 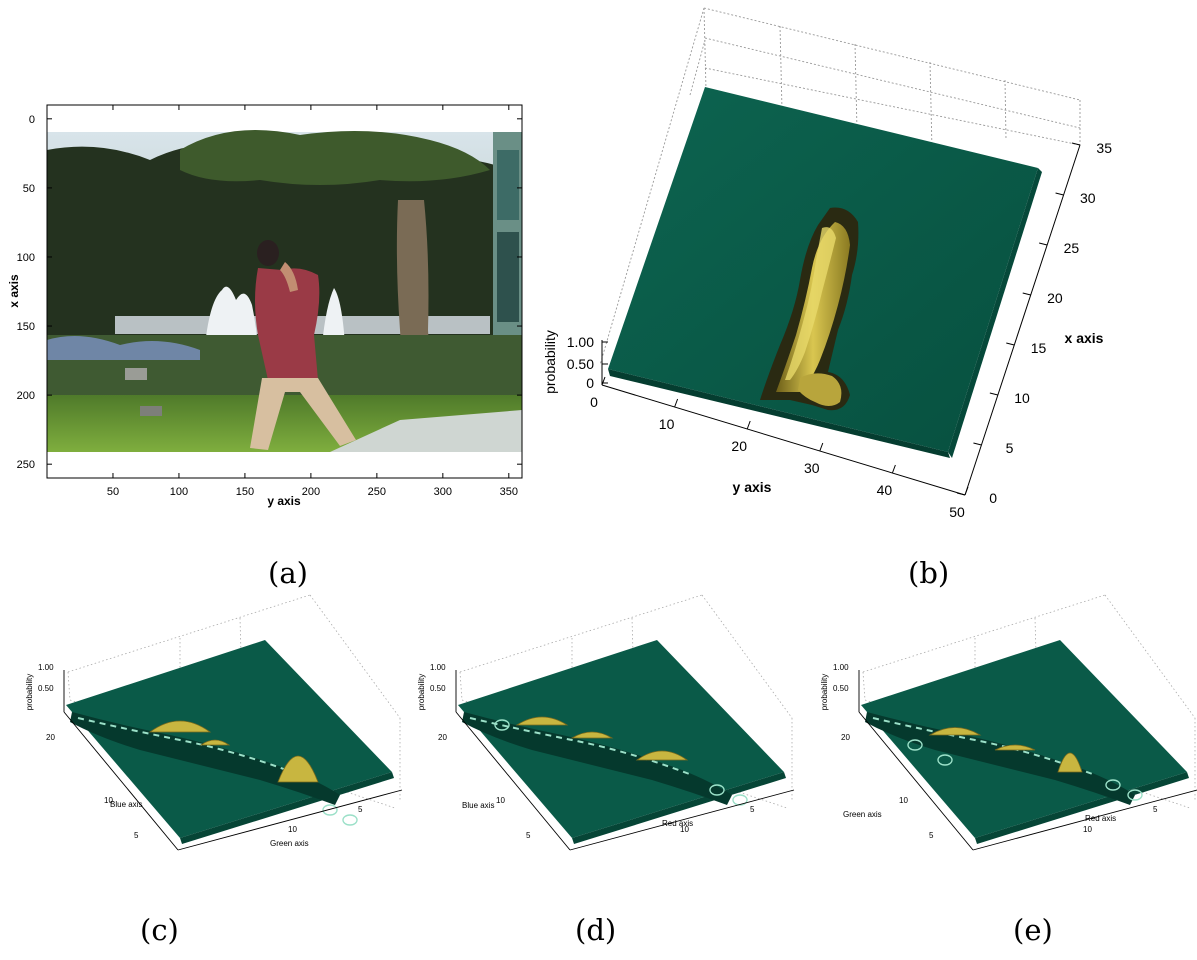 I want to click on x-tick-label: 350, so click(x=509, y=492).